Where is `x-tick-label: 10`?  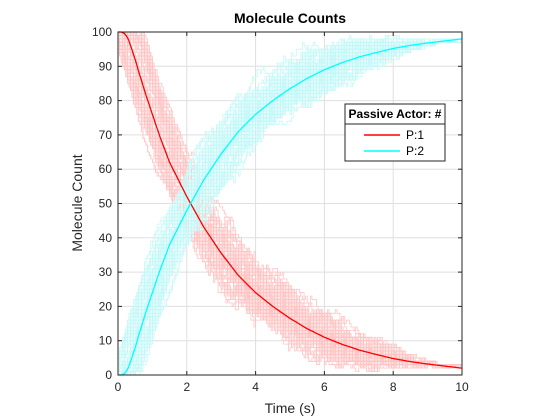
x-tick-label: 10 is located at coordinates (462, 387).